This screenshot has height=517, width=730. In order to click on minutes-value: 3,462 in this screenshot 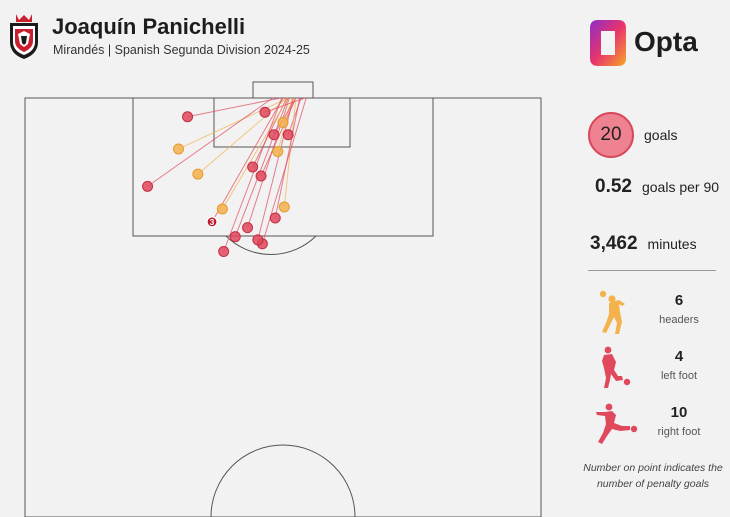, I will do `click(614, 243)`.